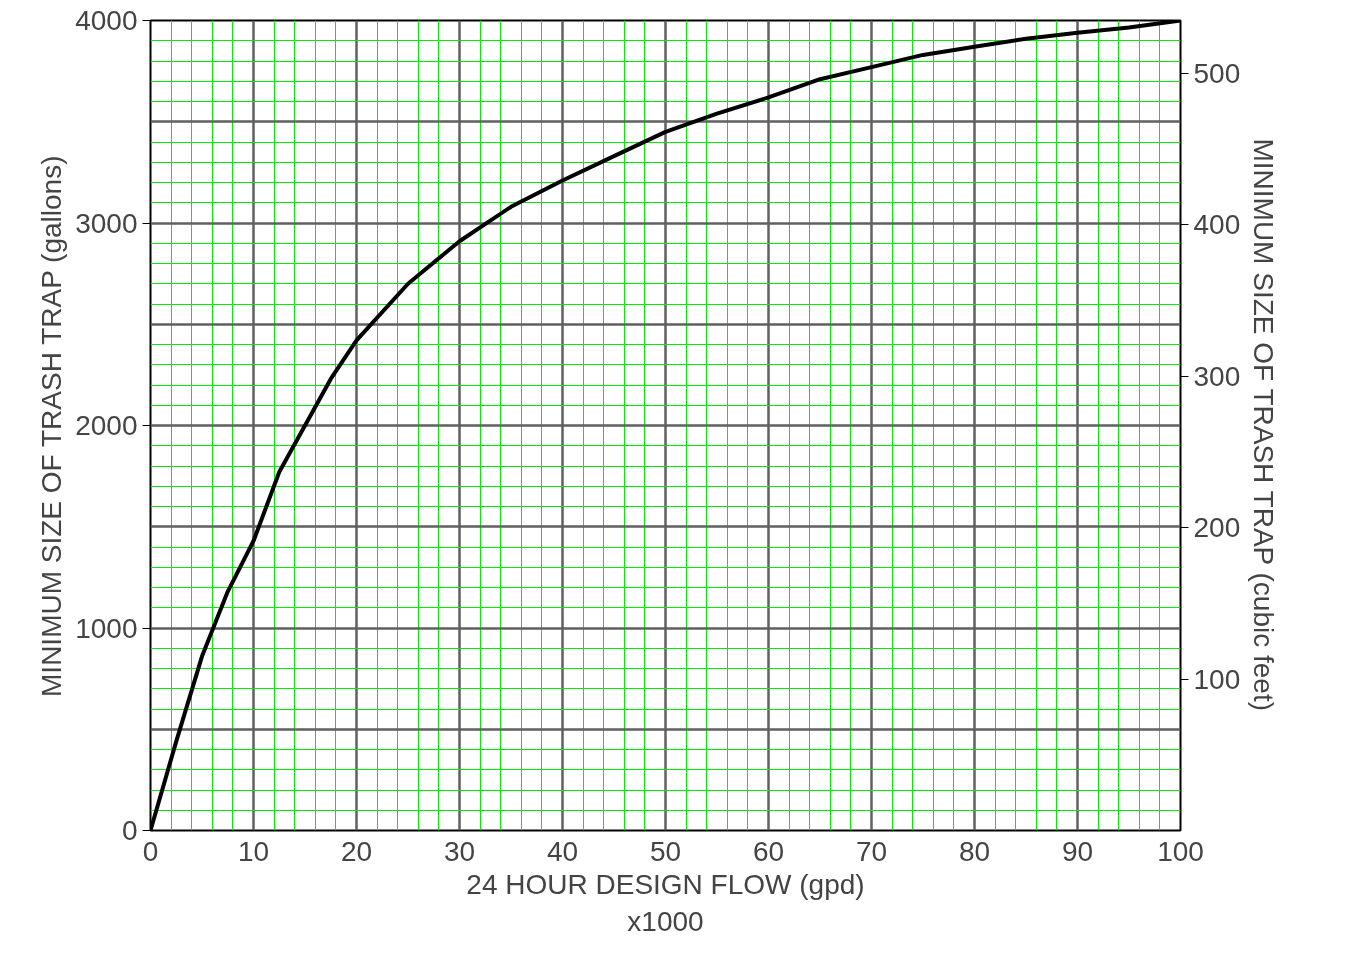 Image resolution: width=1354 pixels, height=971 pixels. Describe the element at coordinates (1217, 528) in the screenshot. I see `y2-tick-label: 200` at that location.